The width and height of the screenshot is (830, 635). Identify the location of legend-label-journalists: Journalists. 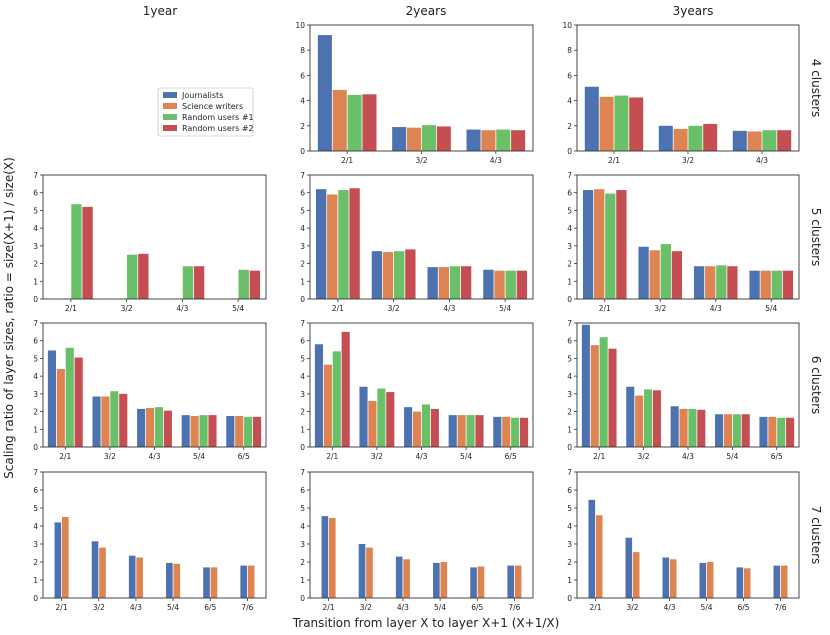
(202, 95).